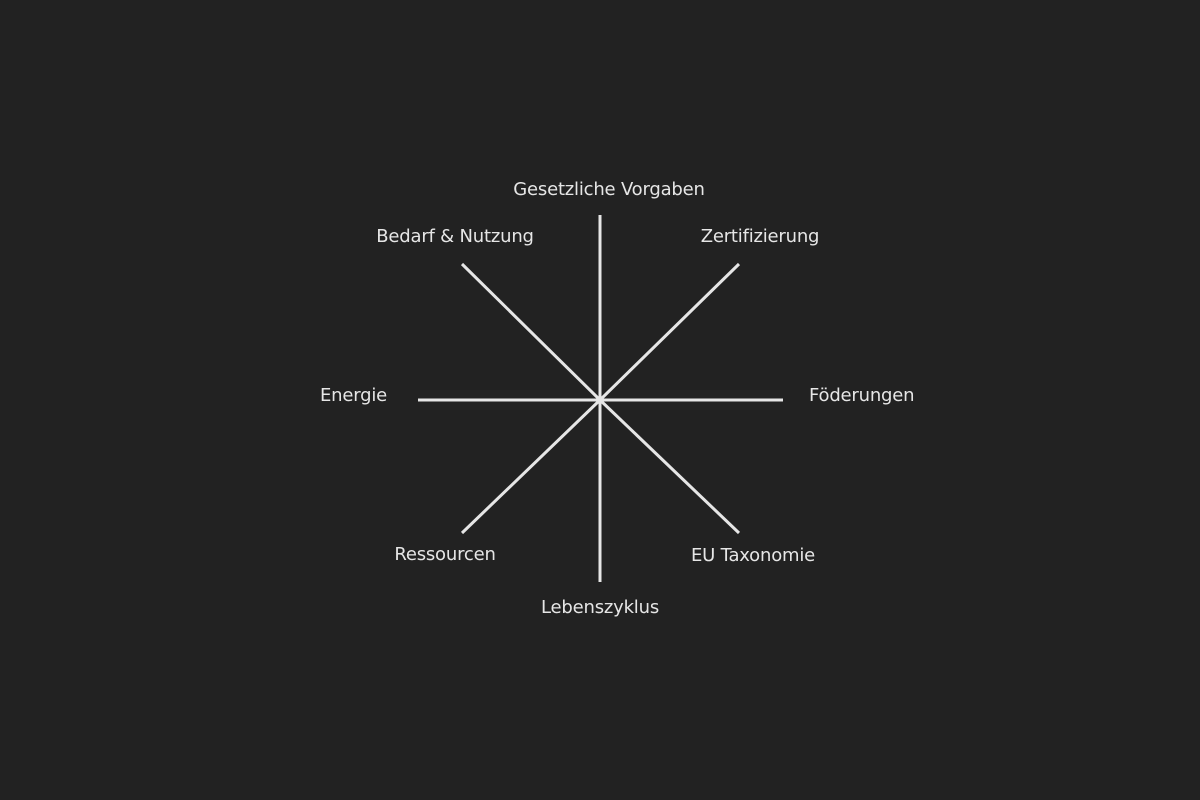  I want to click on label-left: Energie, so click(354, 395).